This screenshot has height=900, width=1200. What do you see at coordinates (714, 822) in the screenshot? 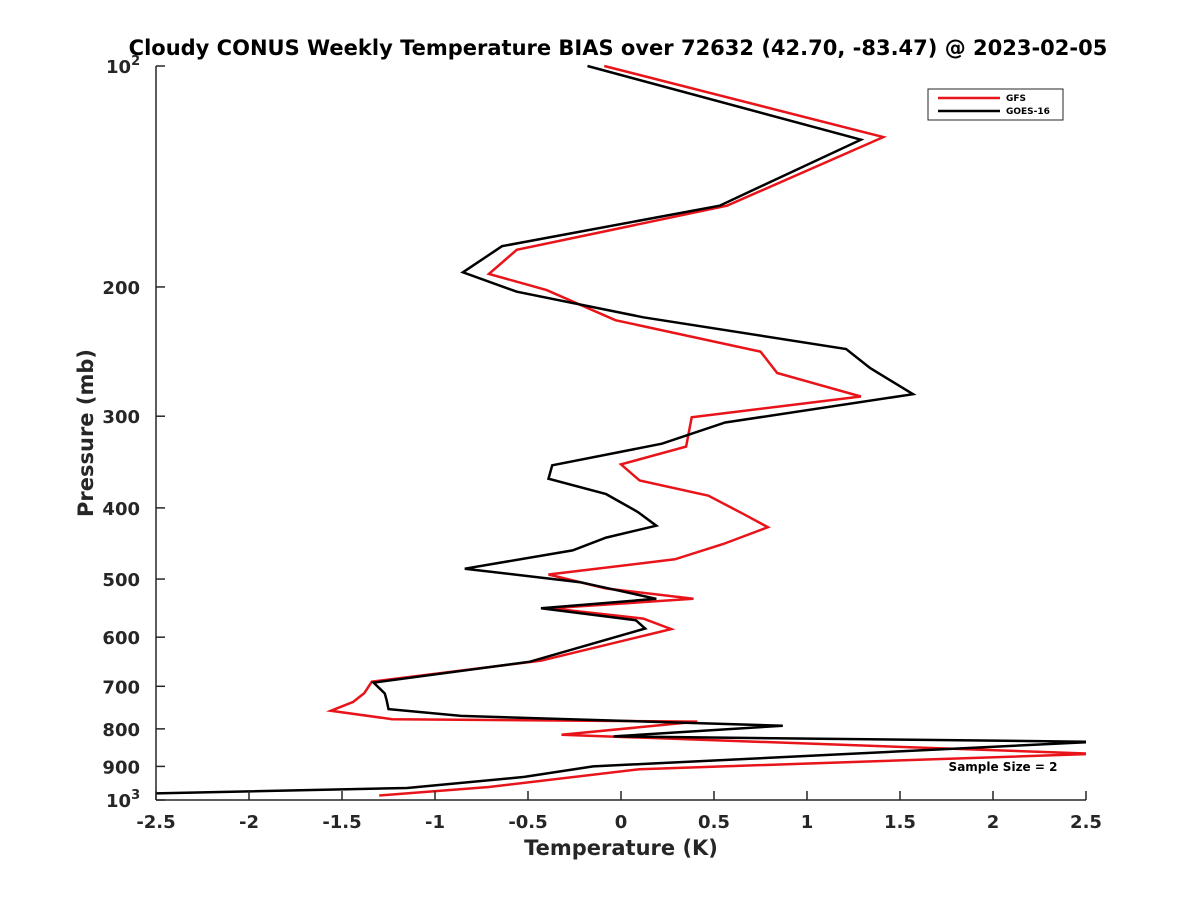
I see `x-tick-label: 0.5` at bounding box center [714, 822].